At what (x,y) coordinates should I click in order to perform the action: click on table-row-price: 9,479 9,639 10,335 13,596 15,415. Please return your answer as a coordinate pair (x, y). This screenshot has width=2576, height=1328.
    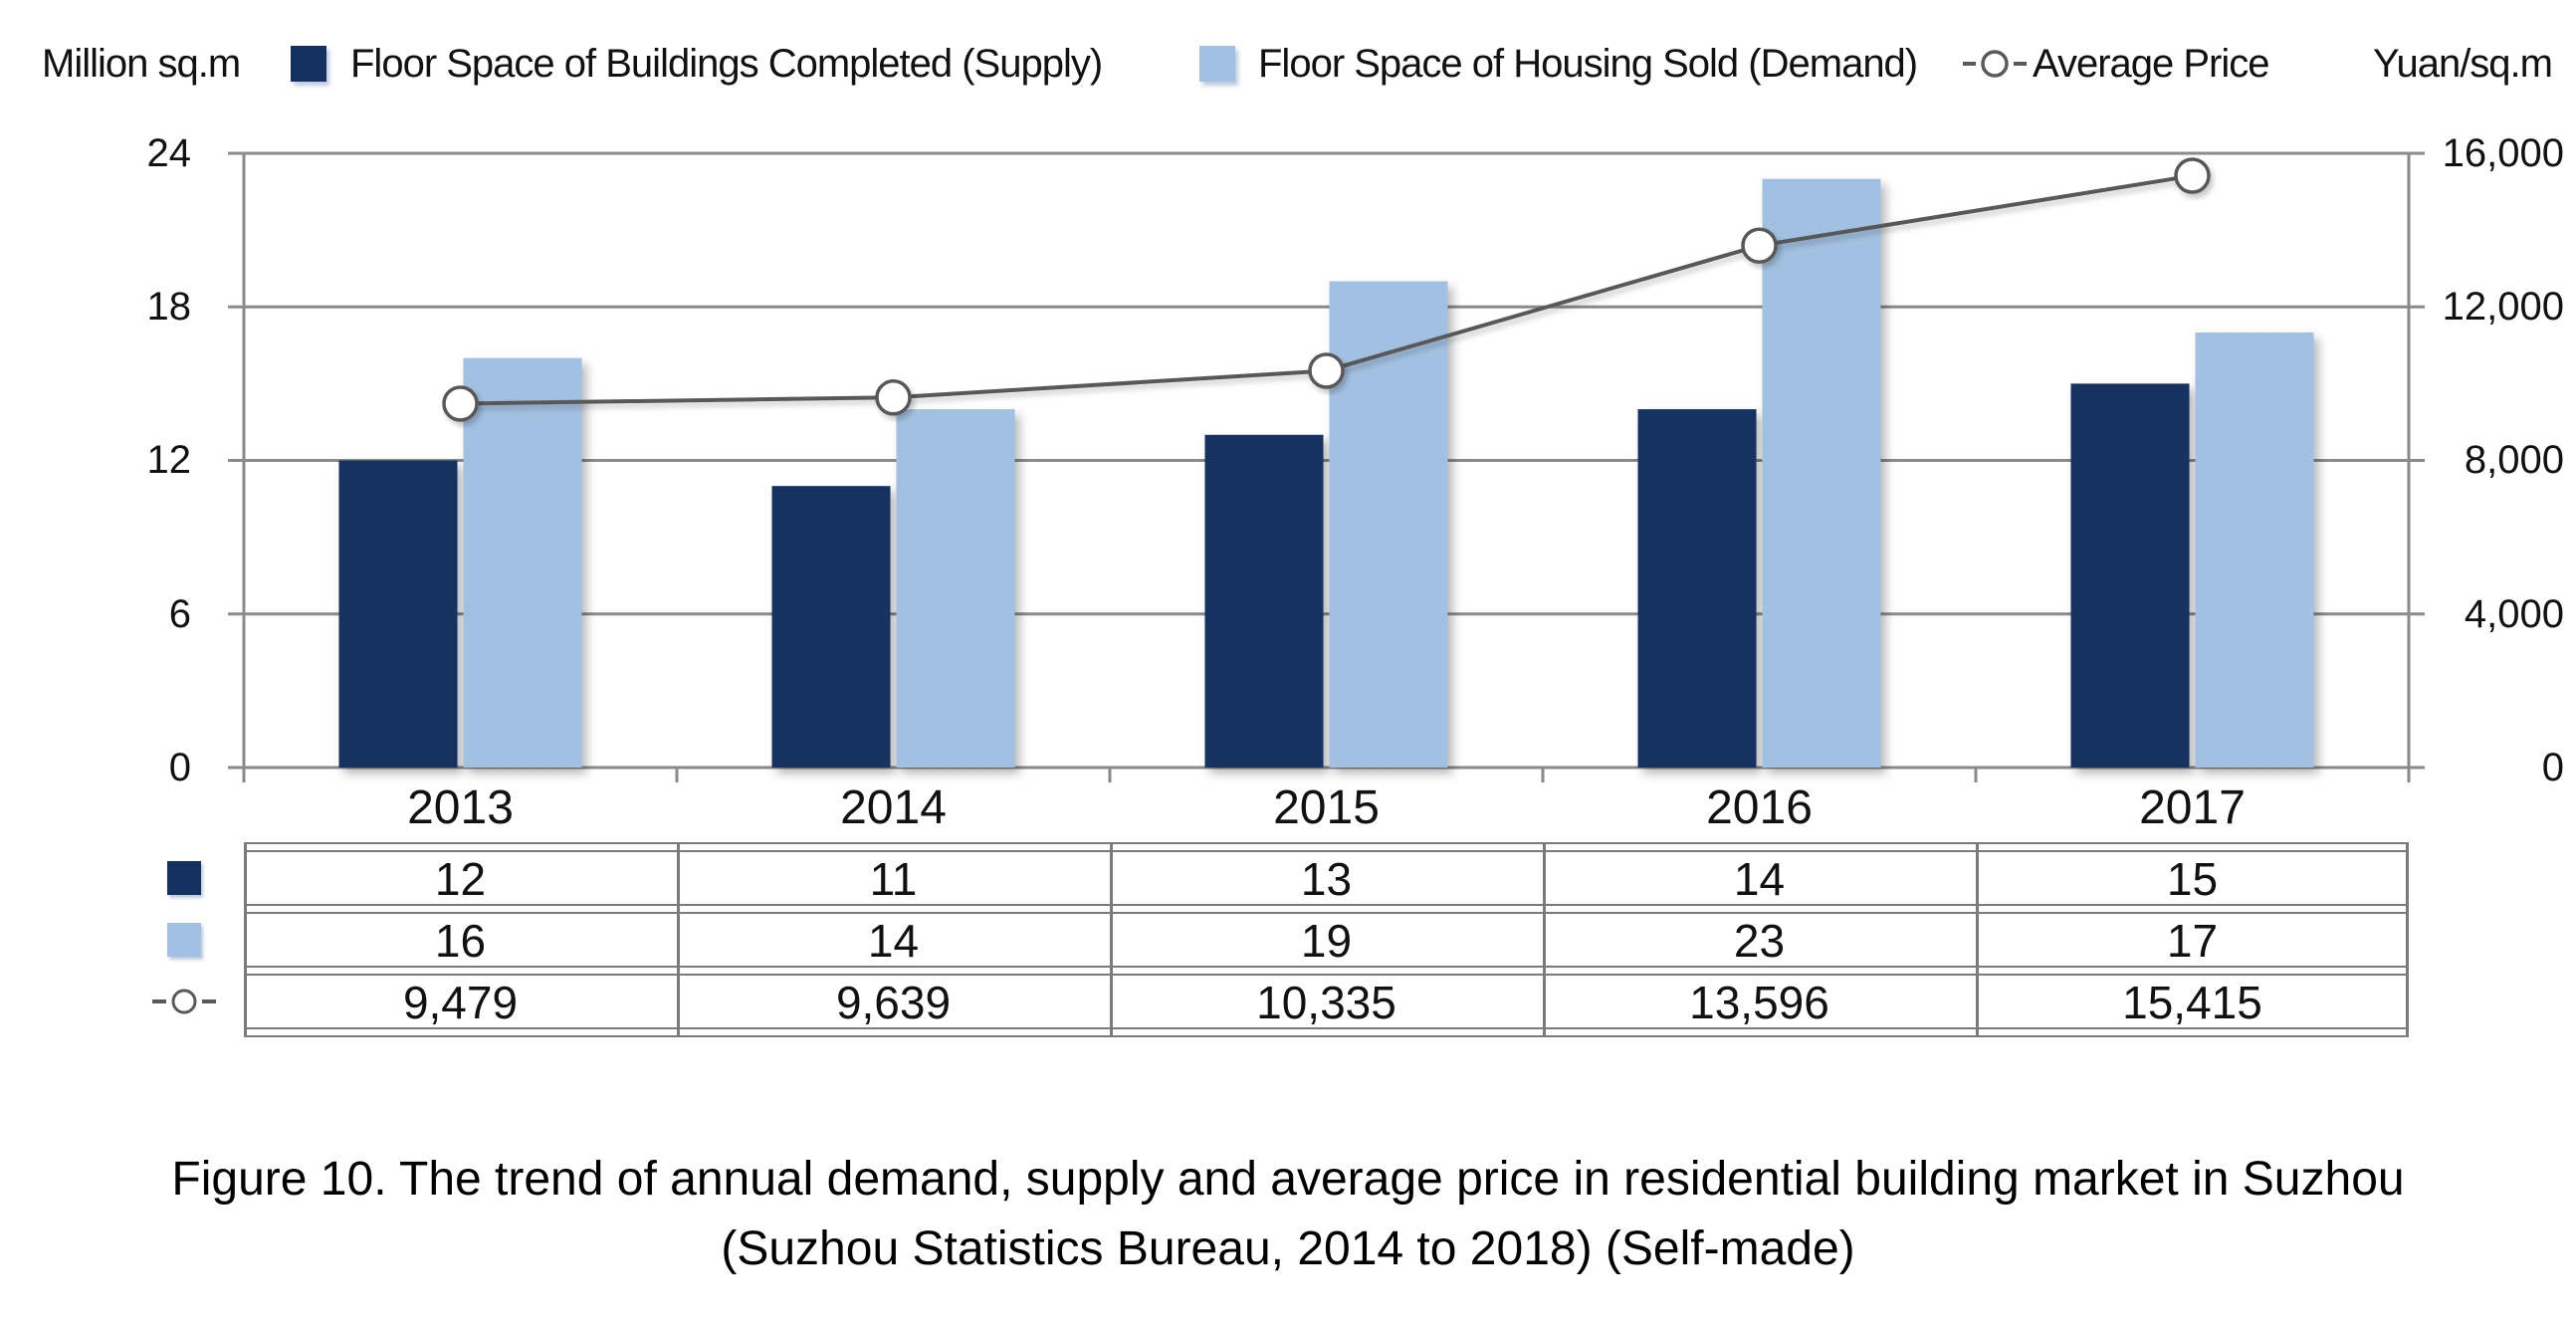
    Looking at the image, I should click on (1326, 1002).